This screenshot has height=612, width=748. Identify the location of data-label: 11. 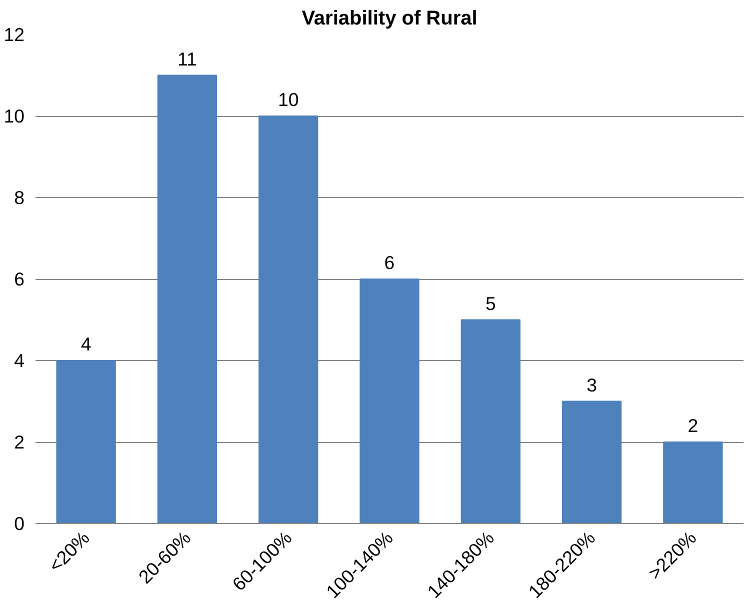
(187, 59).